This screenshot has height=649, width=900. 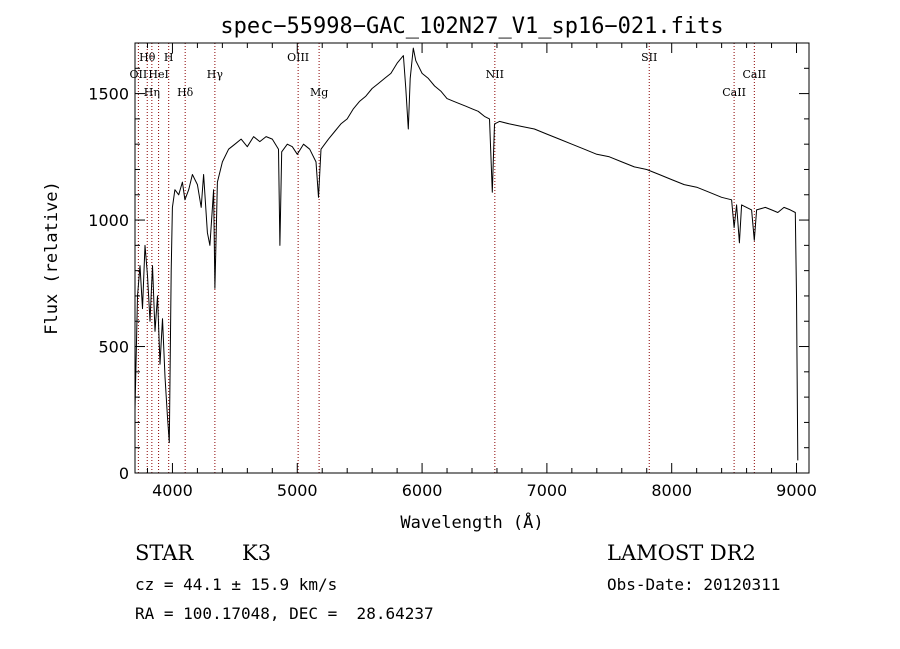 I want to click on x-tick-label: 6000, so click(x=422, y=490).